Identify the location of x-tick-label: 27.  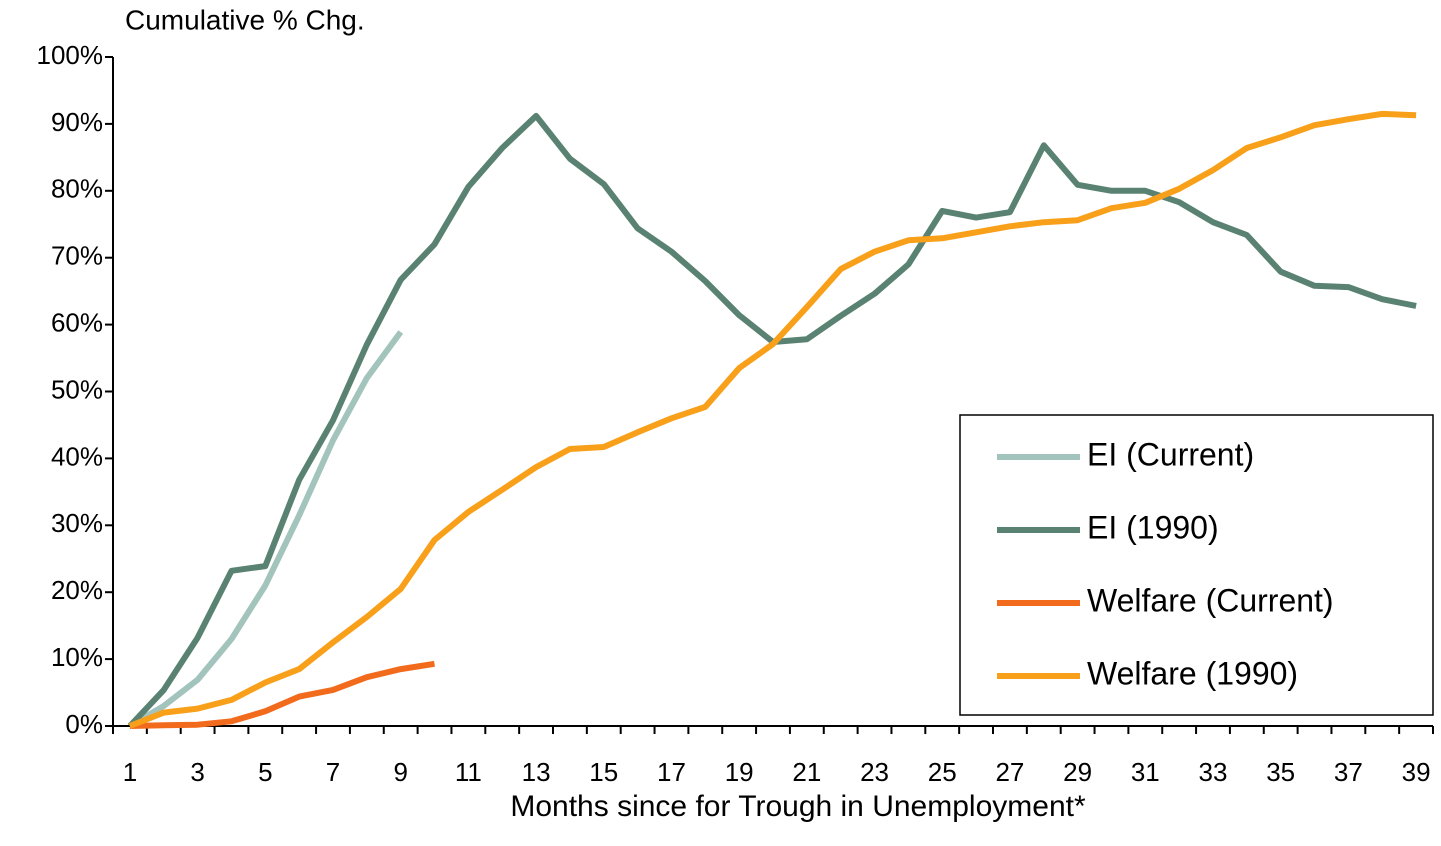
(1009, 772).